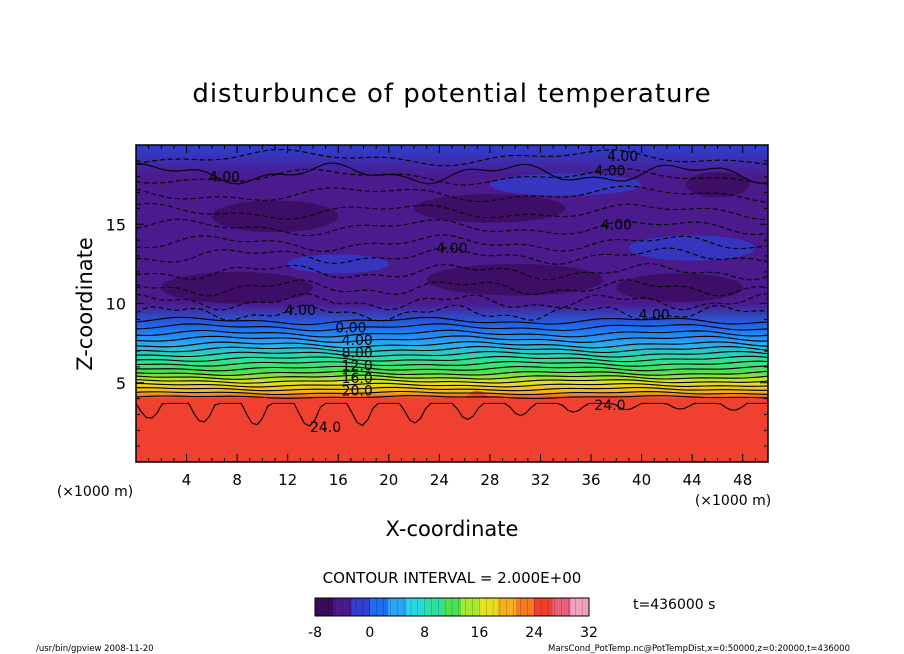  What do you see at coordinates (369, 633) in the screenshot?
I see `colorbar-tick-label: 0` at bounding box center [369, 633].